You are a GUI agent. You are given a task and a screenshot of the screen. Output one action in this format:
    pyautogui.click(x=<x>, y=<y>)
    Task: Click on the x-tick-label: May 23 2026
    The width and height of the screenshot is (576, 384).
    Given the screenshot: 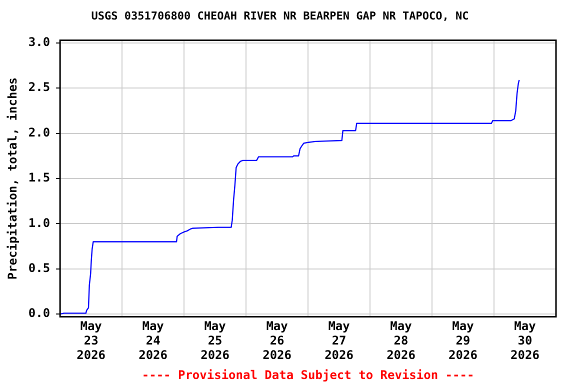 What is the action you would take?
    pyautogui.click(x=91, y=340)
    